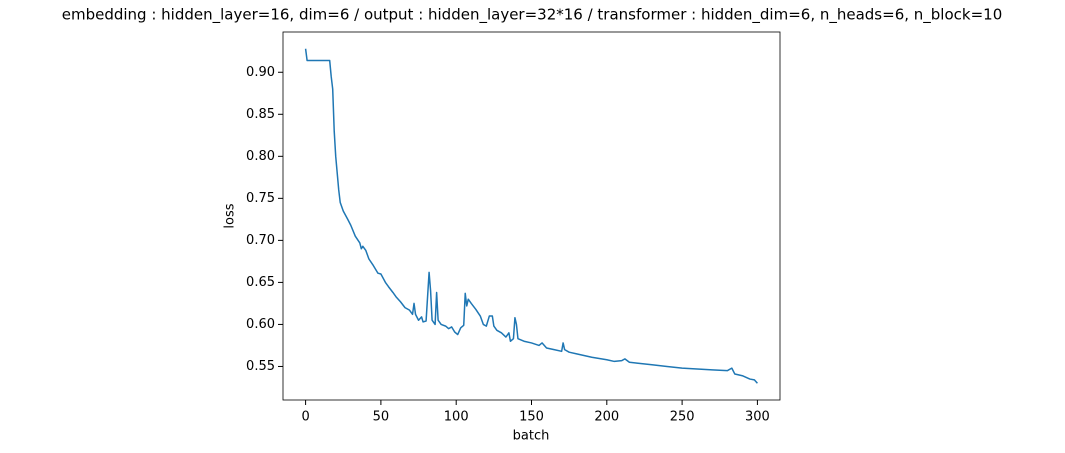  Describe the element at coordinates (260, 72) in the screenshot. I see `y-tick-label: 0.90` at that location.